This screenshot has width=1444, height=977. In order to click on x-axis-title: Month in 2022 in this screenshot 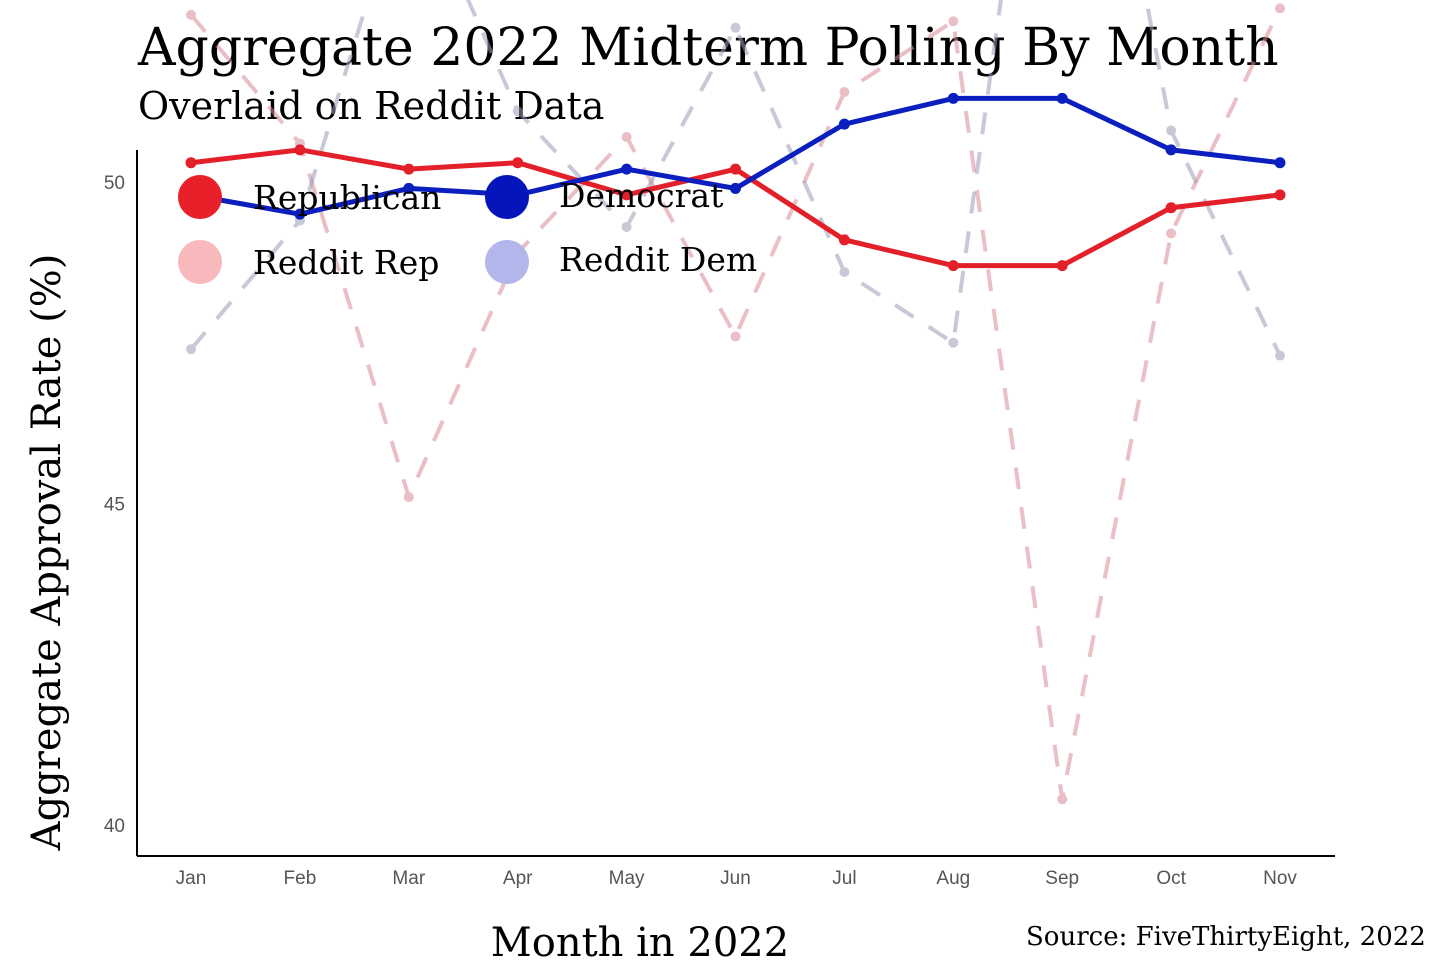, I will do `click(640, 943)`.